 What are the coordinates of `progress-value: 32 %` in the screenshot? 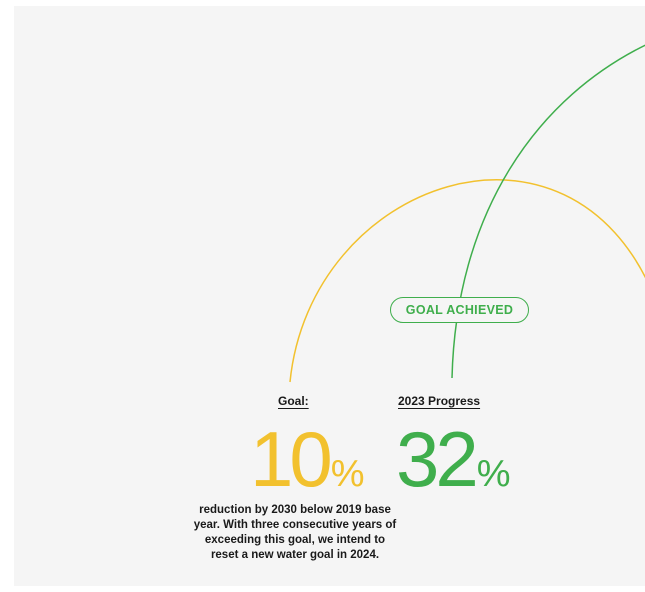 It's located at (453, 459).